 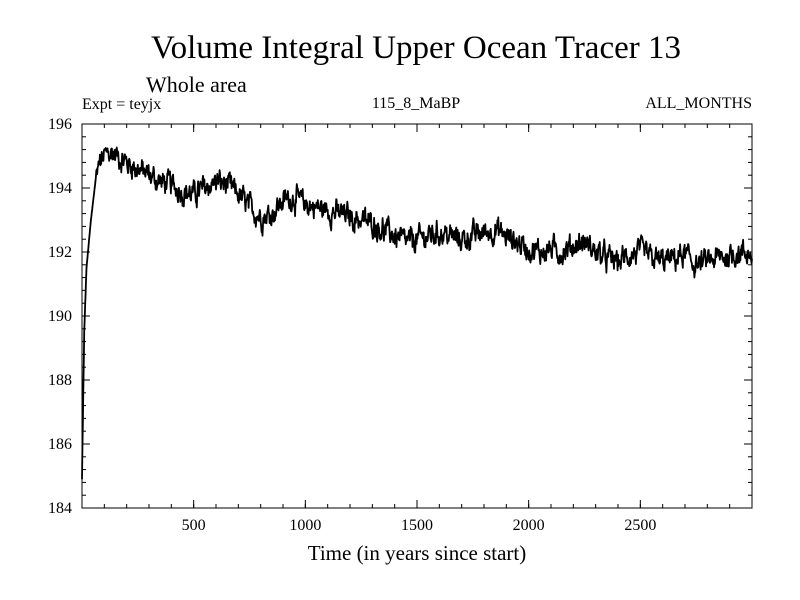 I want to click on y-tick-label: 184, so click(x=60, y=508).